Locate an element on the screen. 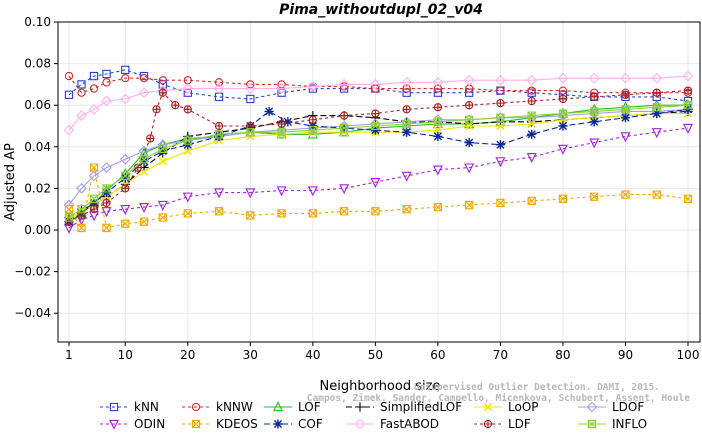 This screenshot has height=434, width=702. legend-label-lof: LOF is located at coordinates (309, 407).